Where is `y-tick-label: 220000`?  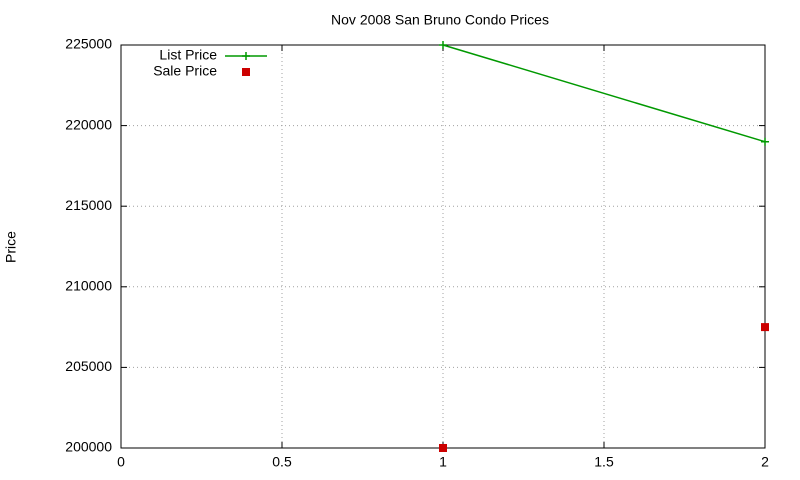 y-tick-label: 220000 is located at coordinates (88, 124).